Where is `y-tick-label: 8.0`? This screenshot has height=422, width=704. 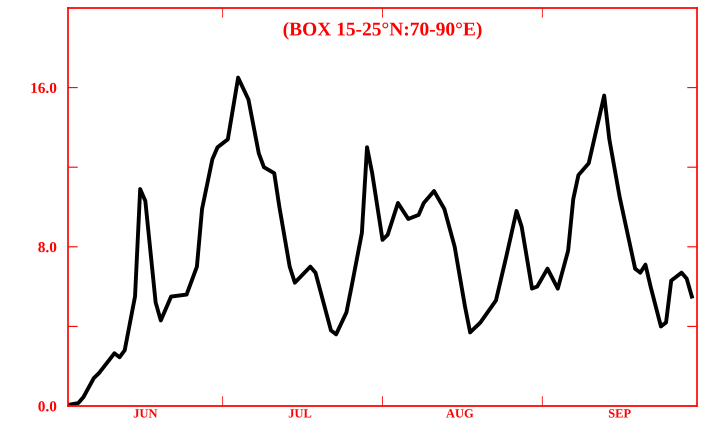 y-tick-label: 8.0 is located at coordinates (47, 247).